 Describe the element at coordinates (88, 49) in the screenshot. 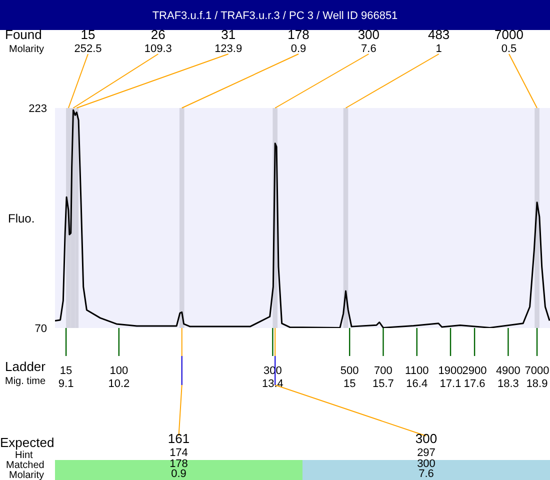

I see `annotation: 252.5` at that location.